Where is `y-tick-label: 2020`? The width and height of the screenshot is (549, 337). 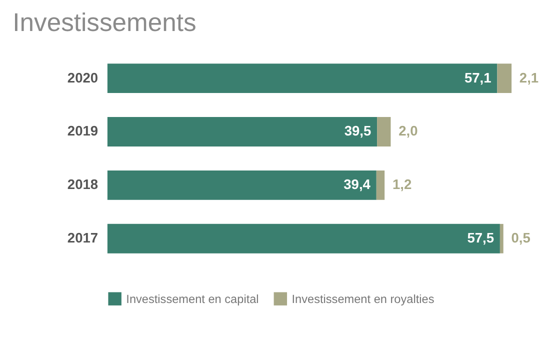
y-tick-label: 2020 is located at coordinates (82, 78).